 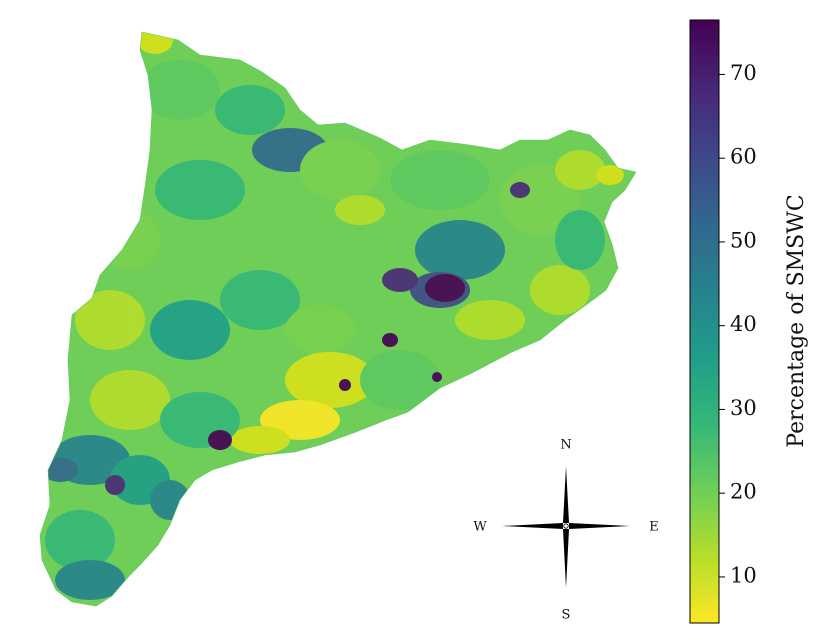 I want to click on compass-east-label: E, so click(x=654, y=527).